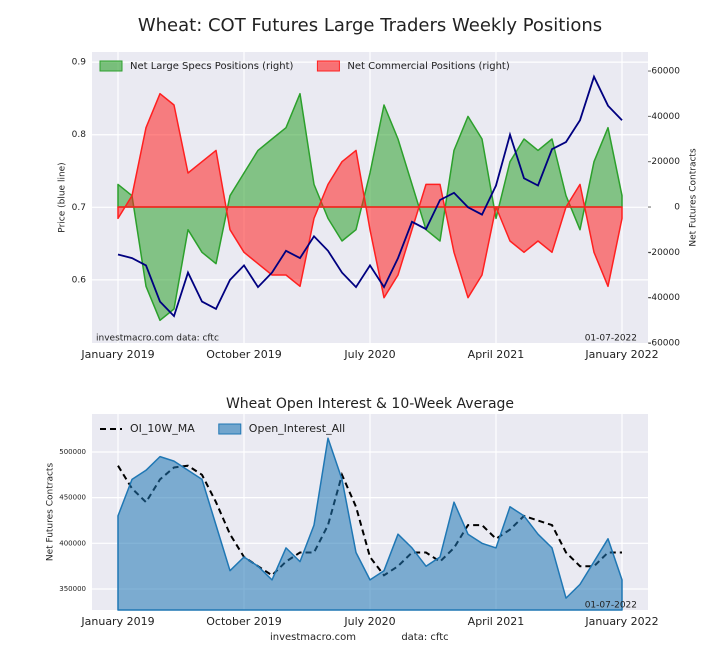 The width and height of the screenshot is (720, 664). Describe the element at coordinates (665, 72) in the screenshot. I see `y2-tick-label: 60000` at that location.